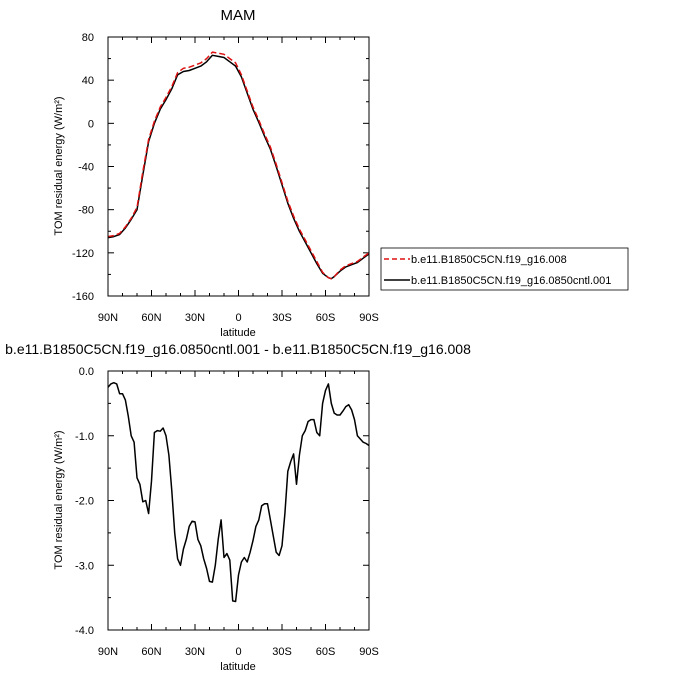 The height and width of the screenshot is (680, 677). Describe the element at coordinates (86, 372) in the screenshot. I see `bottom-y-tick-label: 0.0` at that location.